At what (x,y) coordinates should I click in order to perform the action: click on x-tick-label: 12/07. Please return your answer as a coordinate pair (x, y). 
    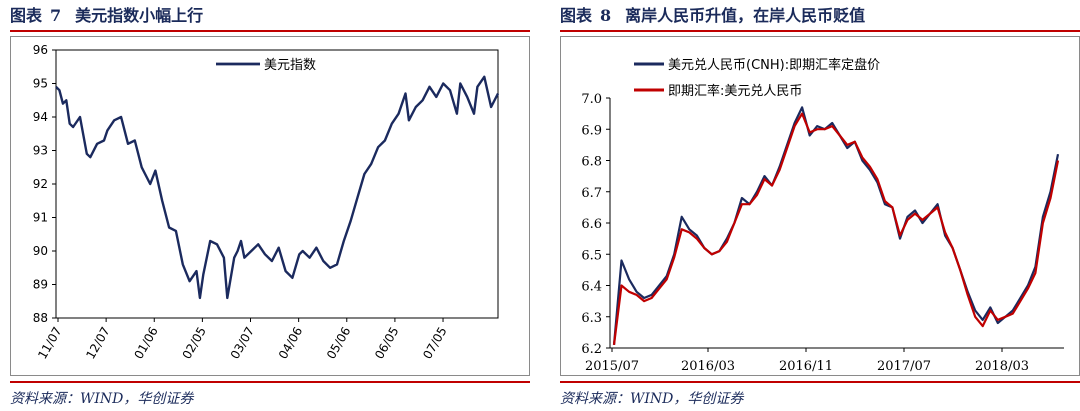
    Looking at the image, I should click on (97, 343).